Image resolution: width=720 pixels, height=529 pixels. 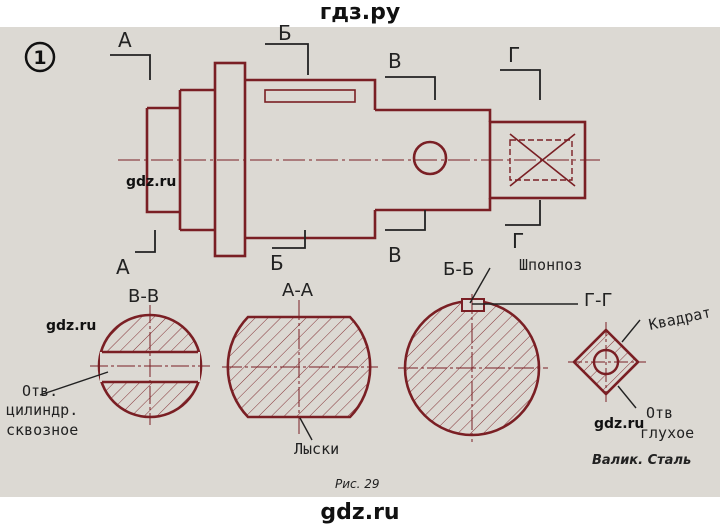 I want to click on label-hole-type1: цилиндр., so click(x=42, y=410).